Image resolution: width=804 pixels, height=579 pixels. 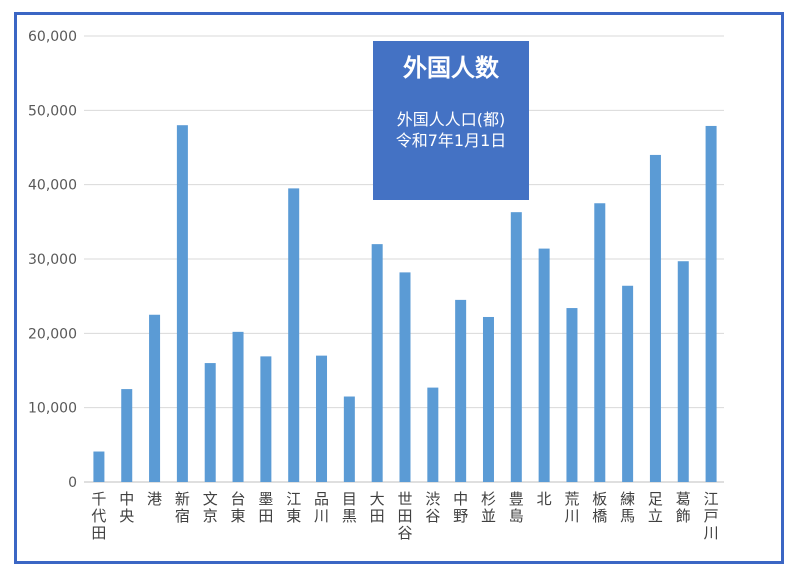 I want to click on x-tick-label: 中野, so click(x=460, y=507).